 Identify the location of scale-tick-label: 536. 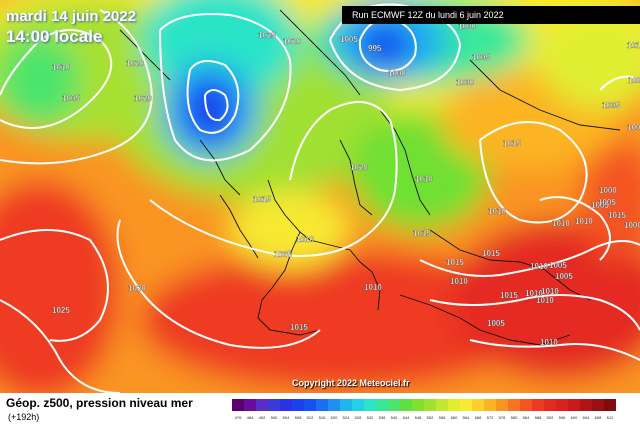
(382, 417).